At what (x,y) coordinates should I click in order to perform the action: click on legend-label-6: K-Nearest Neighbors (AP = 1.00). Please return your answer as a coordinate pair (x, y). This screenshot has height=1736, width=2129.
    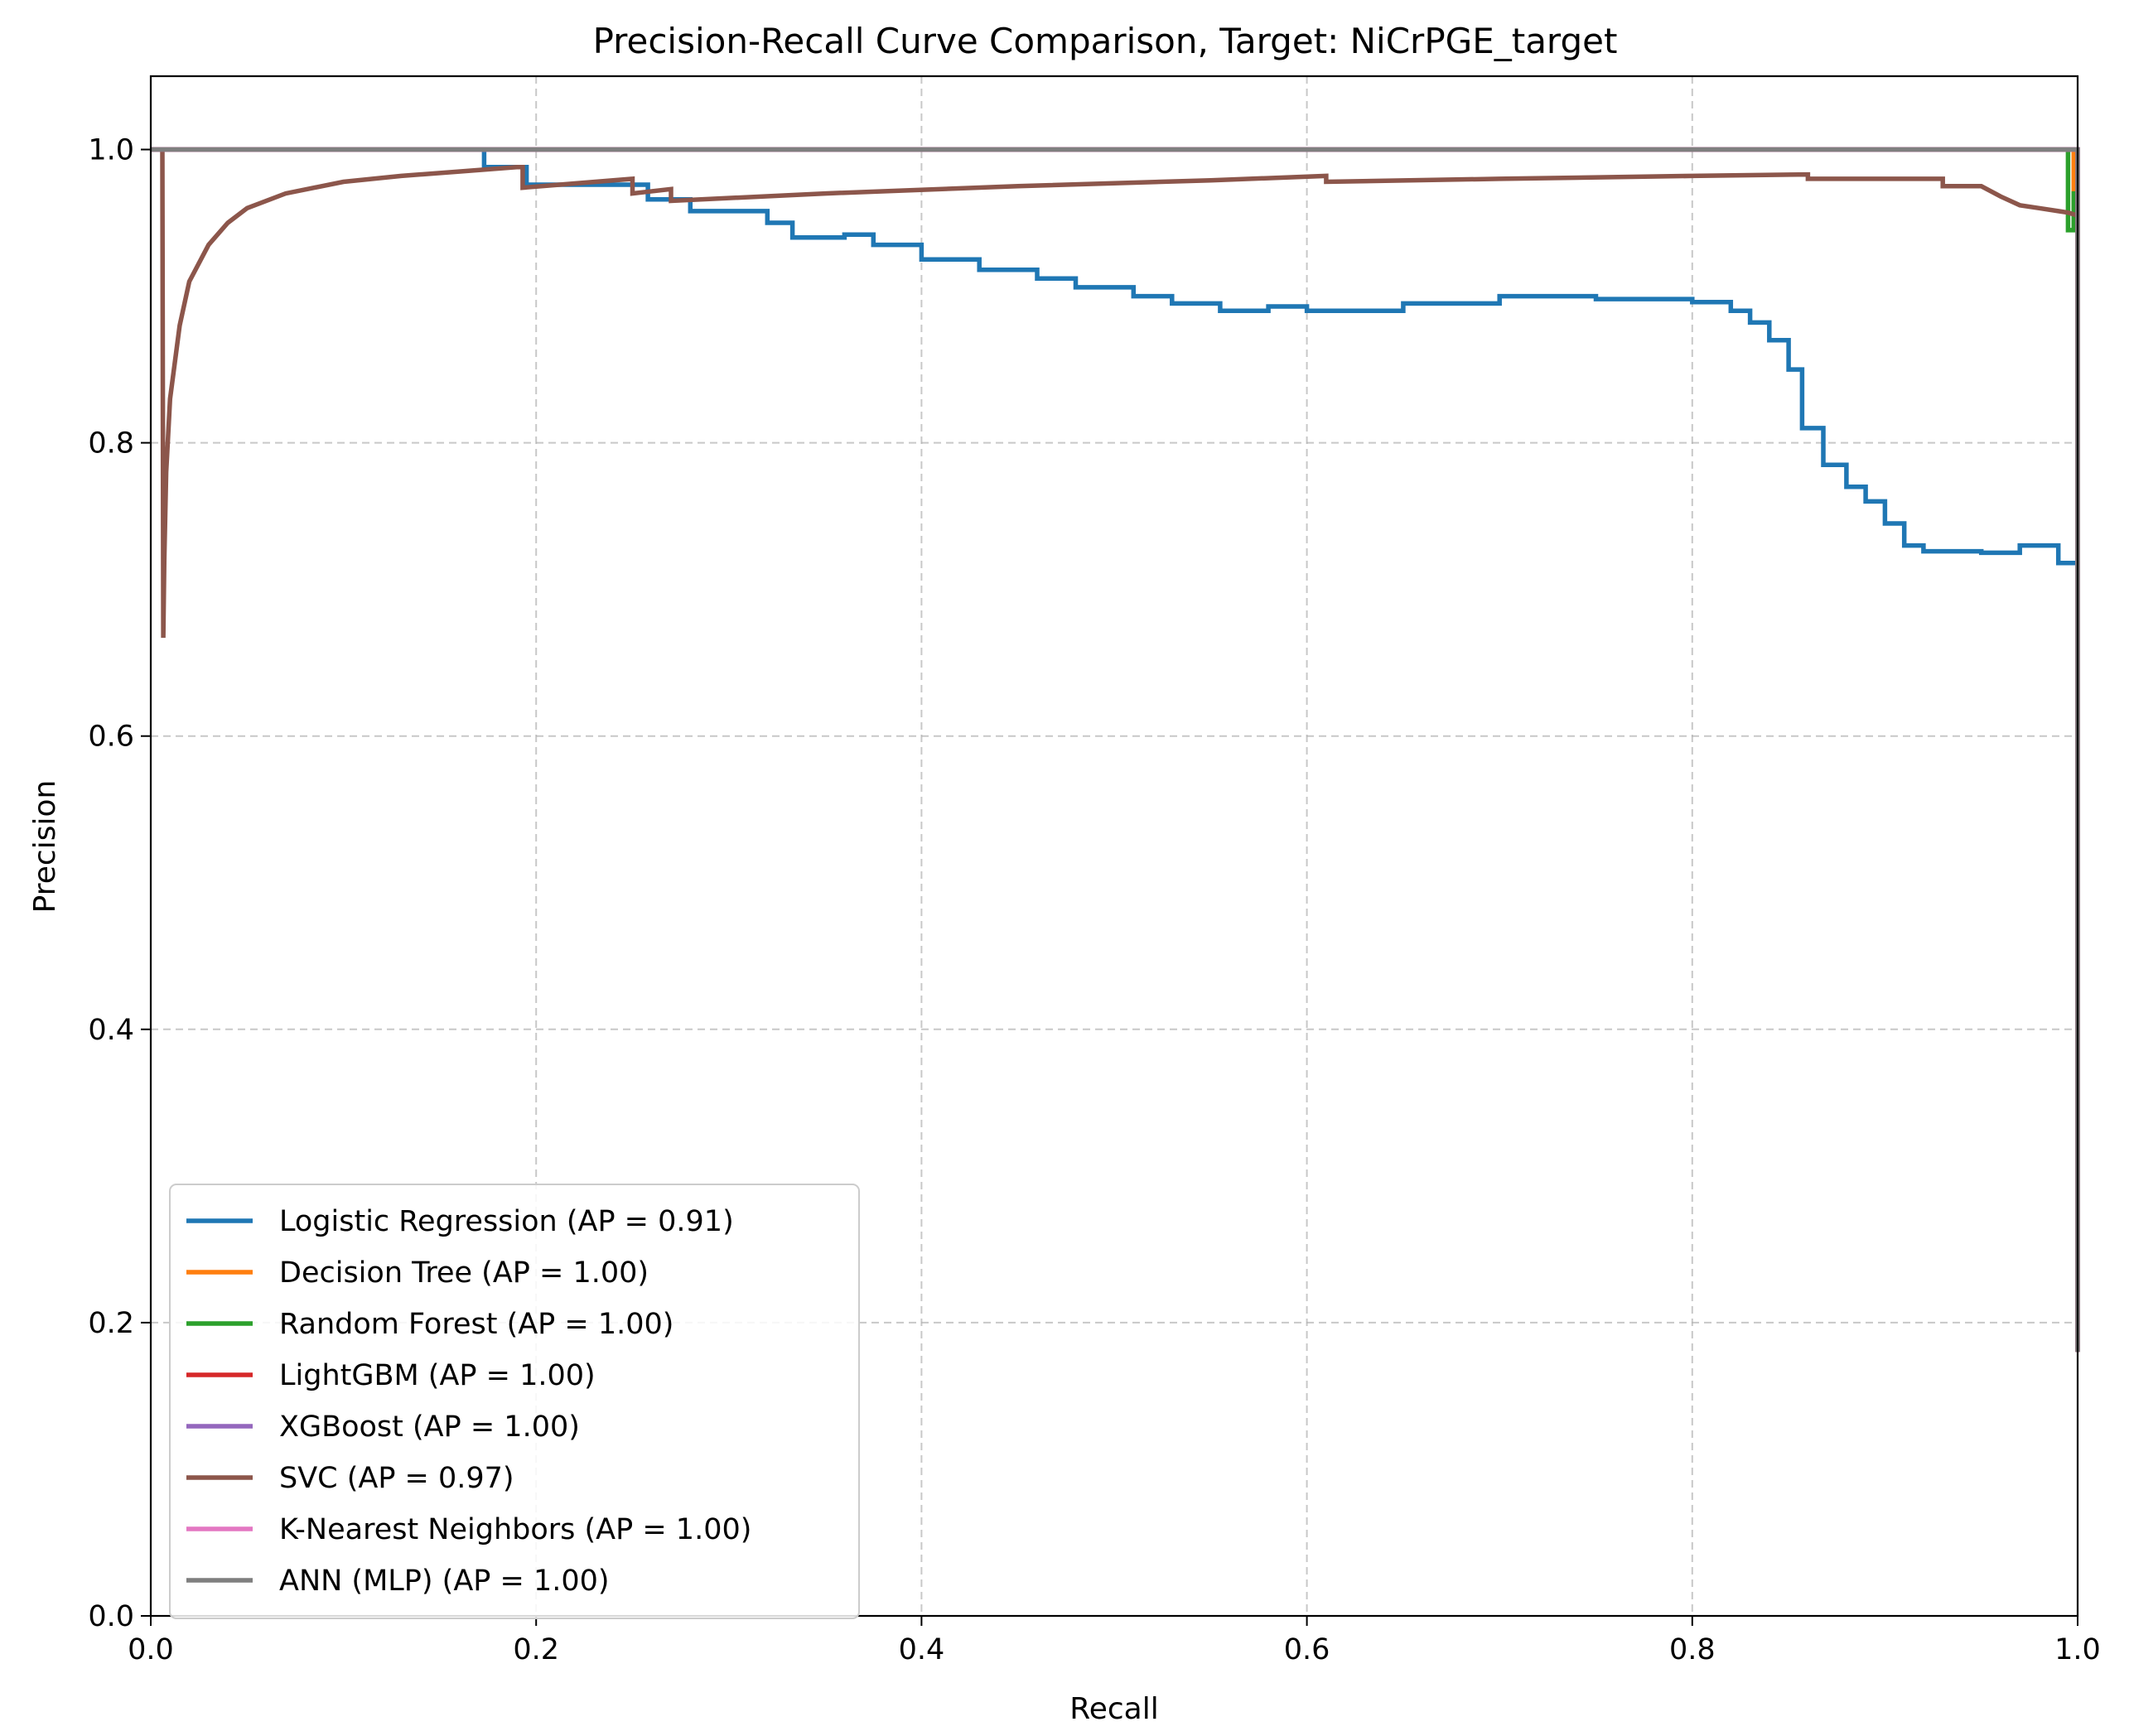
    Looking at the image, I should click on (515, 1529).